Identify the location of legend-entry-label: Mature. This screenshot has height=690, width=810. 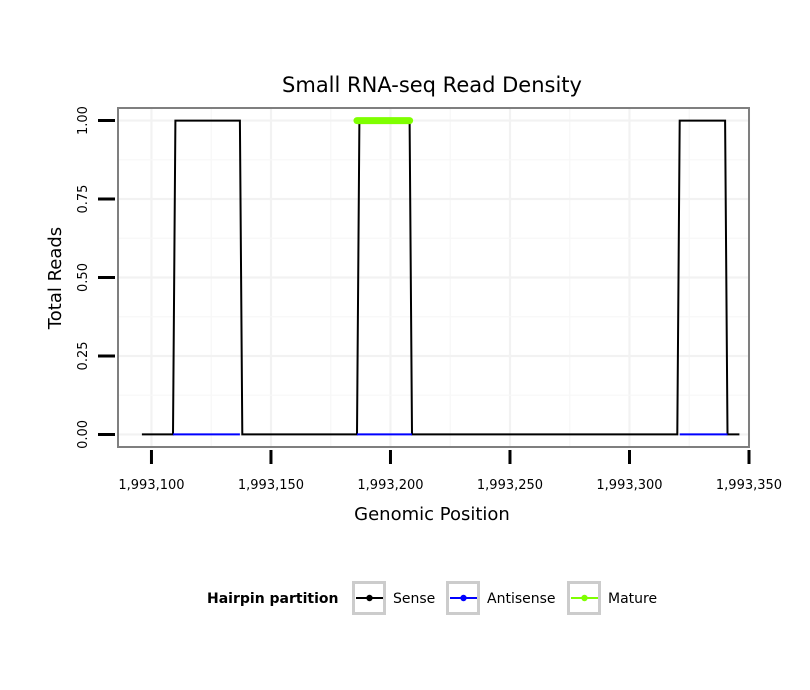
(632, 599).